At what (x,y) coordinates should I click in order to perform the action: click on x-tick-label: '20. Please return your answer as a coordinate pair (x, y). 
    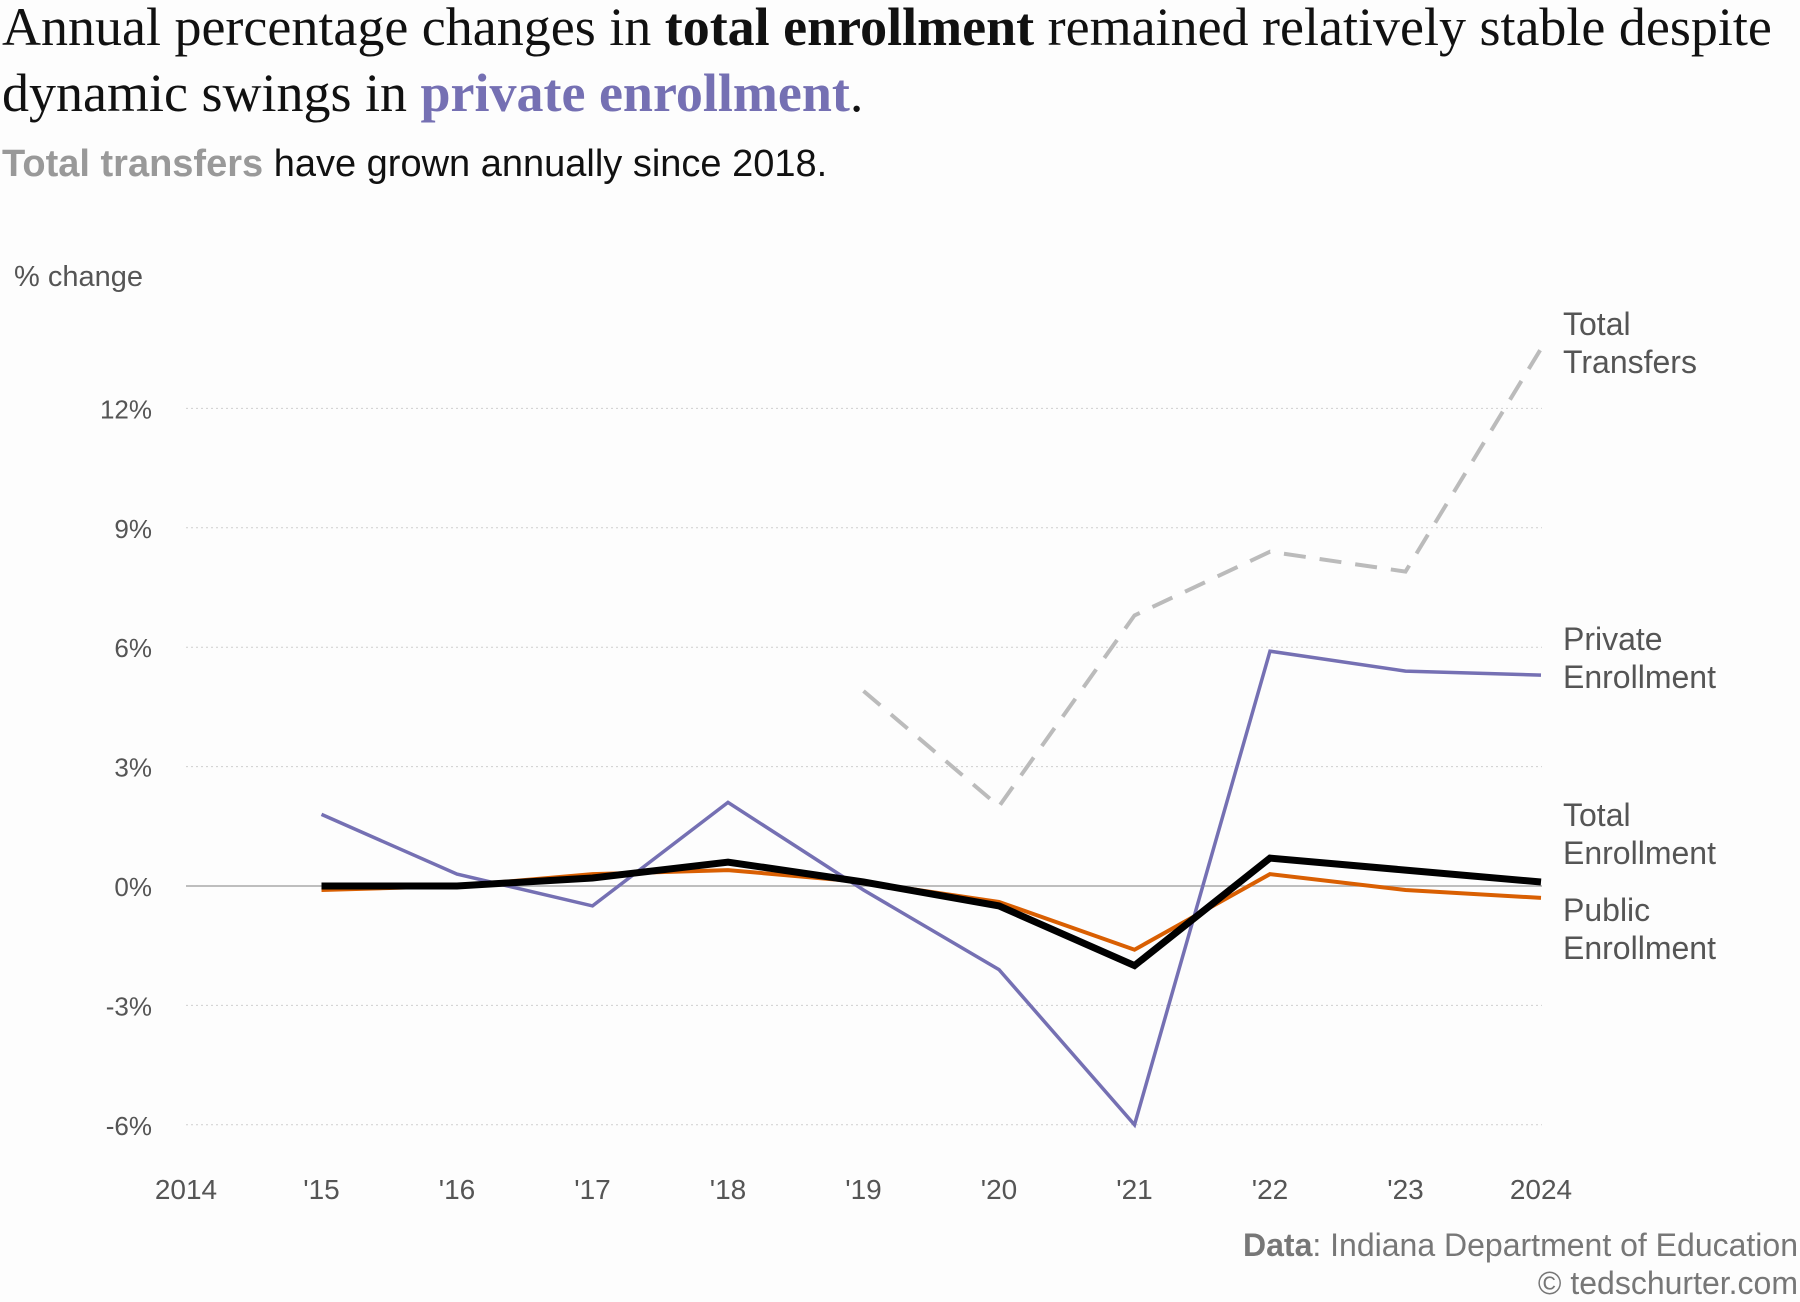
    Looking at the image, I should click on (999, 1189).